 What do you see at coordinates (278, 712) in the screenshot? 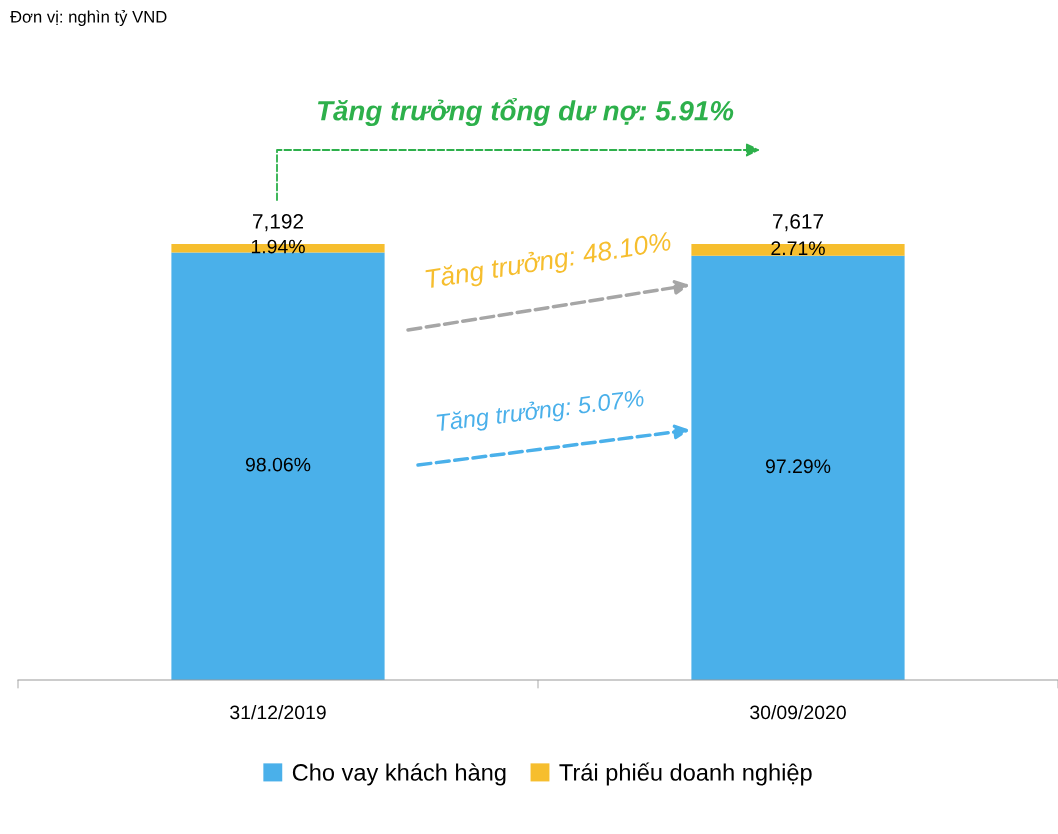
I see `x-tick-label: 31/12/2019` at bounding box center [278, 712].